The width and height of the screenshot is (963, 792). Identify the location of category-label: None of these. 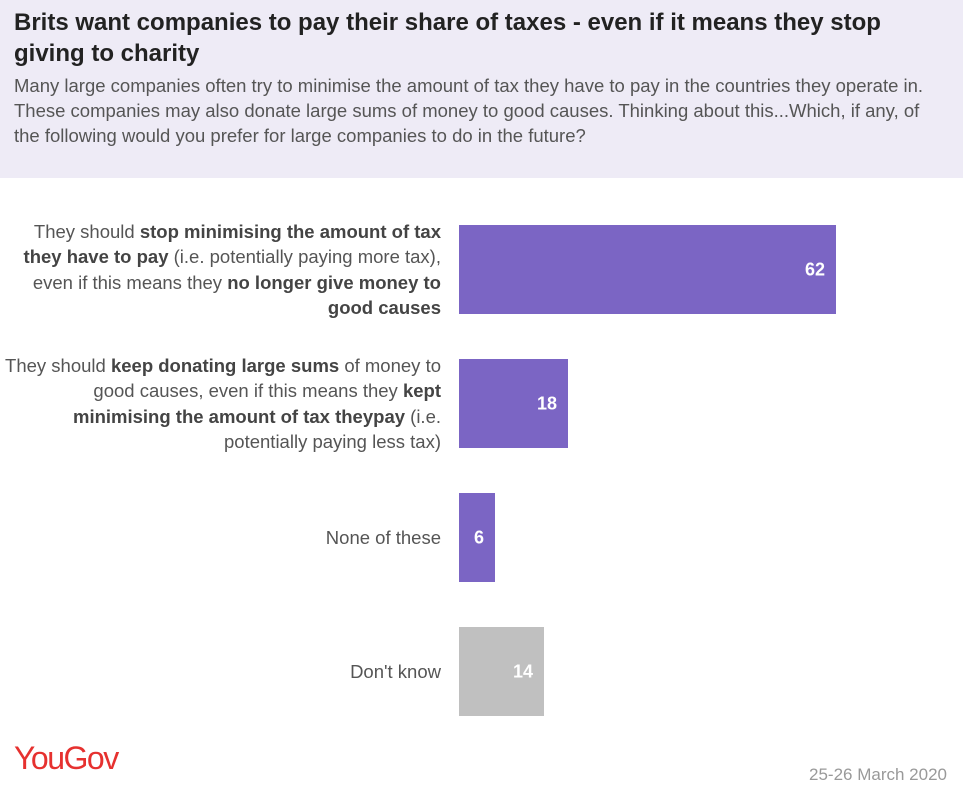
(221, 538).